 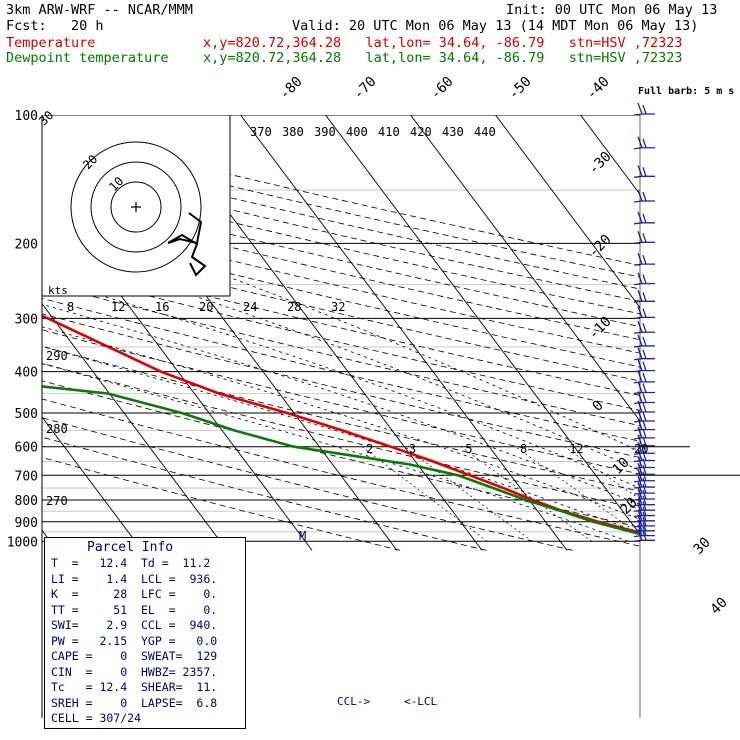 I want to click on parcel-info-title: Parcel Info, so click(x=130, y=547).